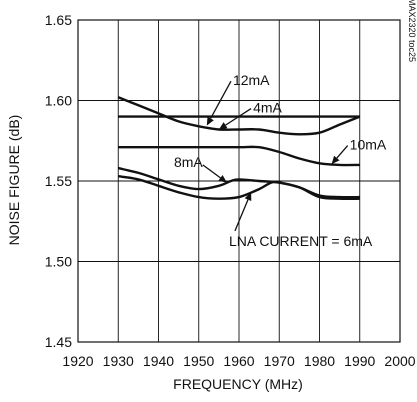 Image resolution: width=417 pixels, height=402 pixels. I want to click on annotation-label-12ma: 12mA, so click(251, 80).